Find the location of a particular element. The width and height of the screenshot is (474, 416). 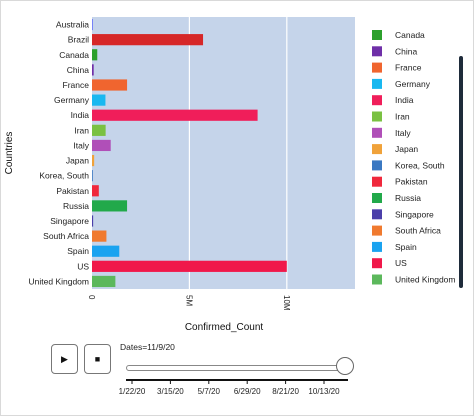

y-tick-label: US is located at coordinates (83, 266).